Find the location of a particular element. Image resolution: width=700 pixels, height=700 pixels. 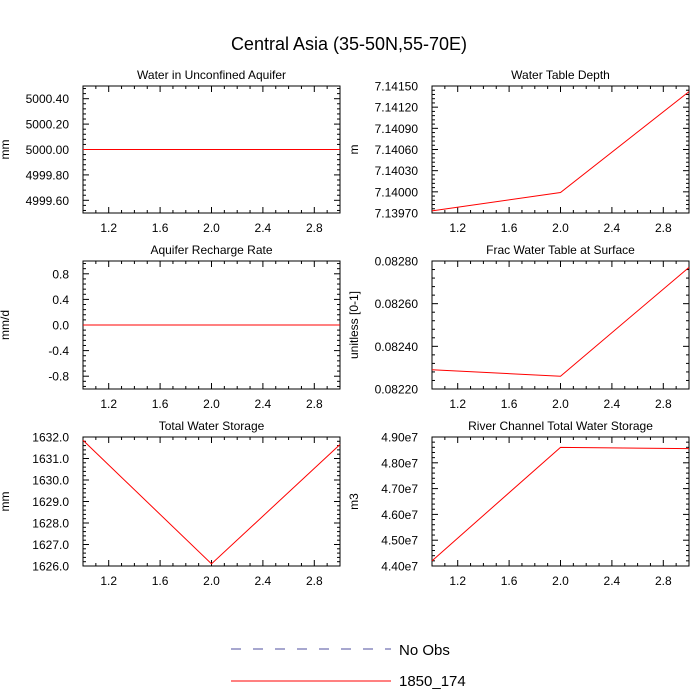

y-tick-label: 0.4 is located at coordinates (60, 300).